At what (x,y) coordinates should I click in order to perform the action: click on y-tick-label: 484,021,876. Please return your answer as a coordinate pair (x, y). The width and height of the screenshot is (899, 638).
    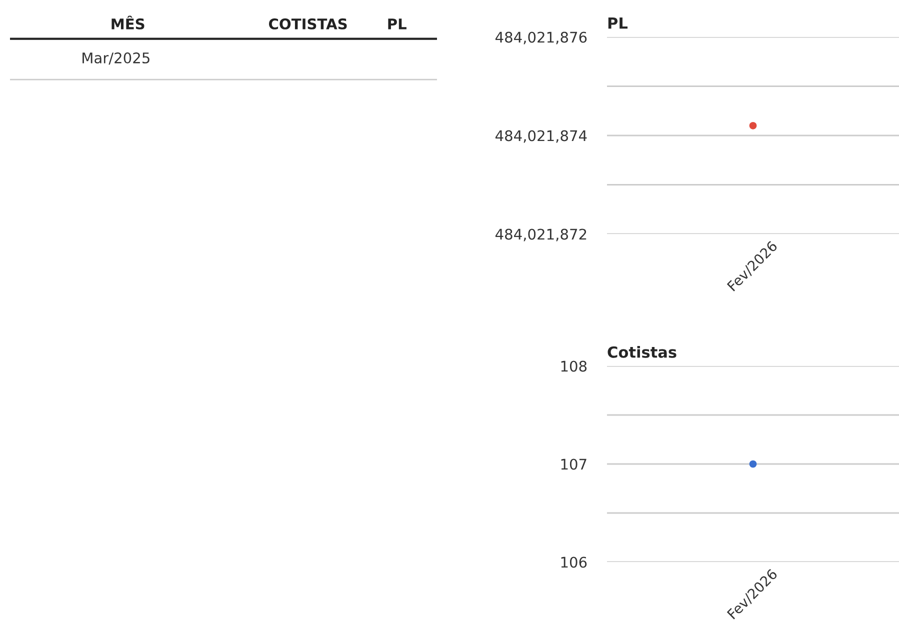
    Looking at the image, I should click on (541, 38).